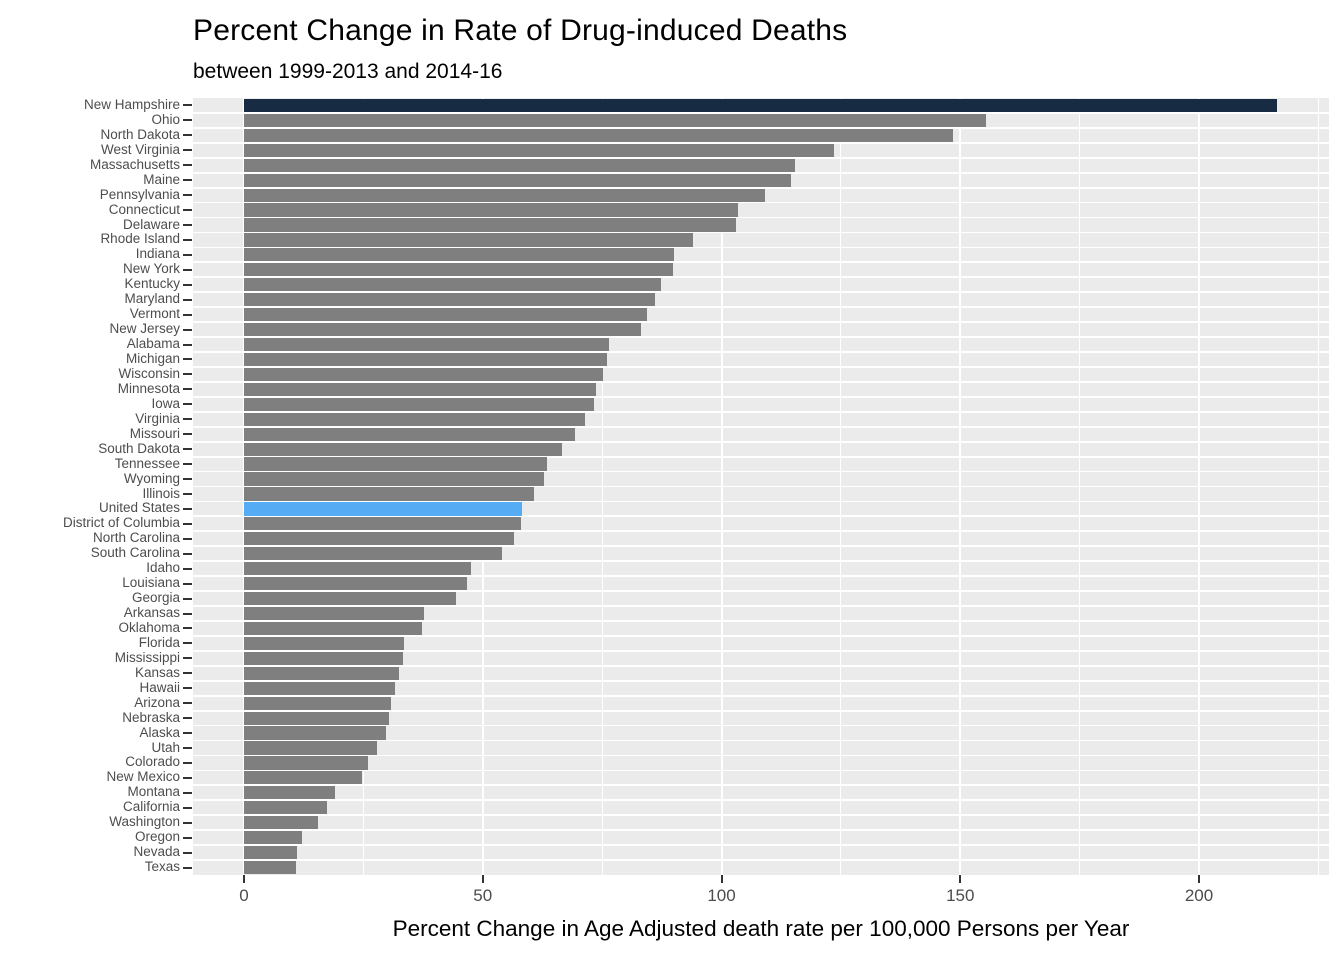 The width and height of the screenshot is (1344, 960). What do you see at coordinates (316, 718) in the screenshot?
I see `bar-nebraska` at bounding box center [316, 718].